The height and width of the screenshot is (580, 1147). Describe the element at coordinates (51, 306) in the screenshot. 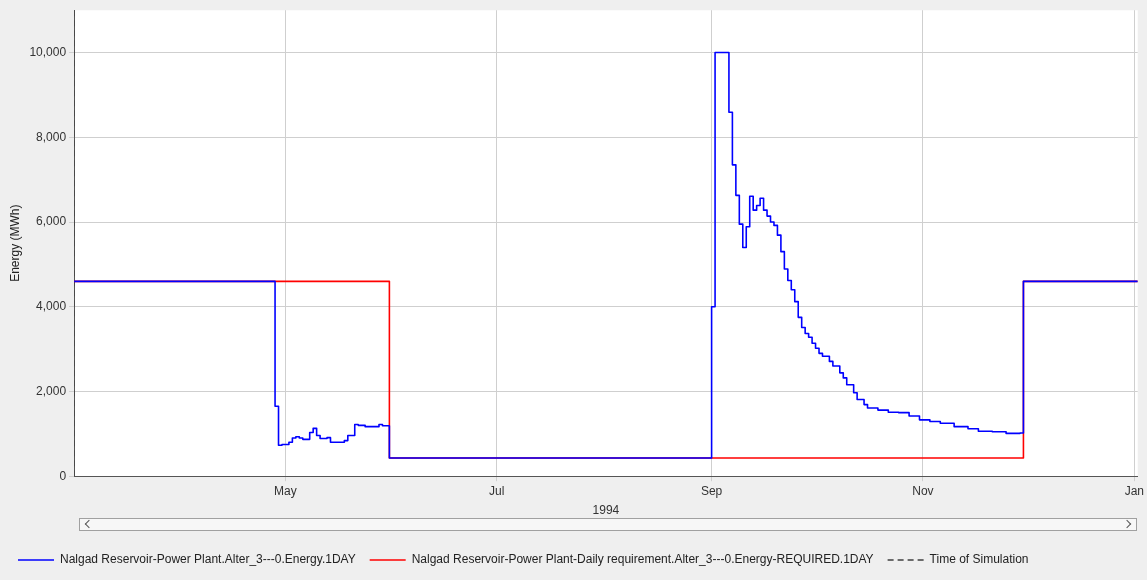

I see `y-tick-label: 4,000` at that location.